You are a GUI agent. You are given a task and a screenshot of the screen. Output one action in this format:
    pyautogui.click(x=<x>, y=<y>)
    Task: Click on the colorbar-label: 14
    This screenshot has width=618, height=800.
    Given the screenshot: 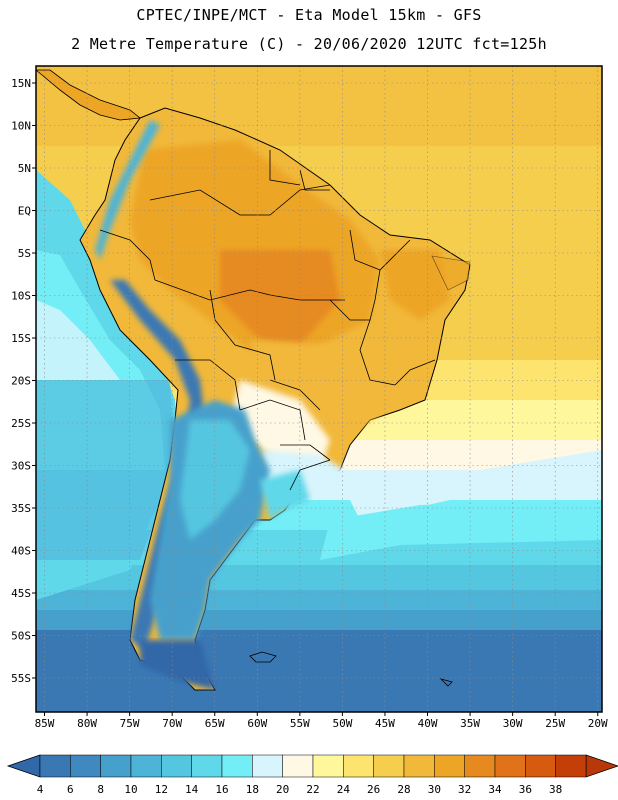 What is the action you would take?
    pyautogui.click(x=192, y=789)
    